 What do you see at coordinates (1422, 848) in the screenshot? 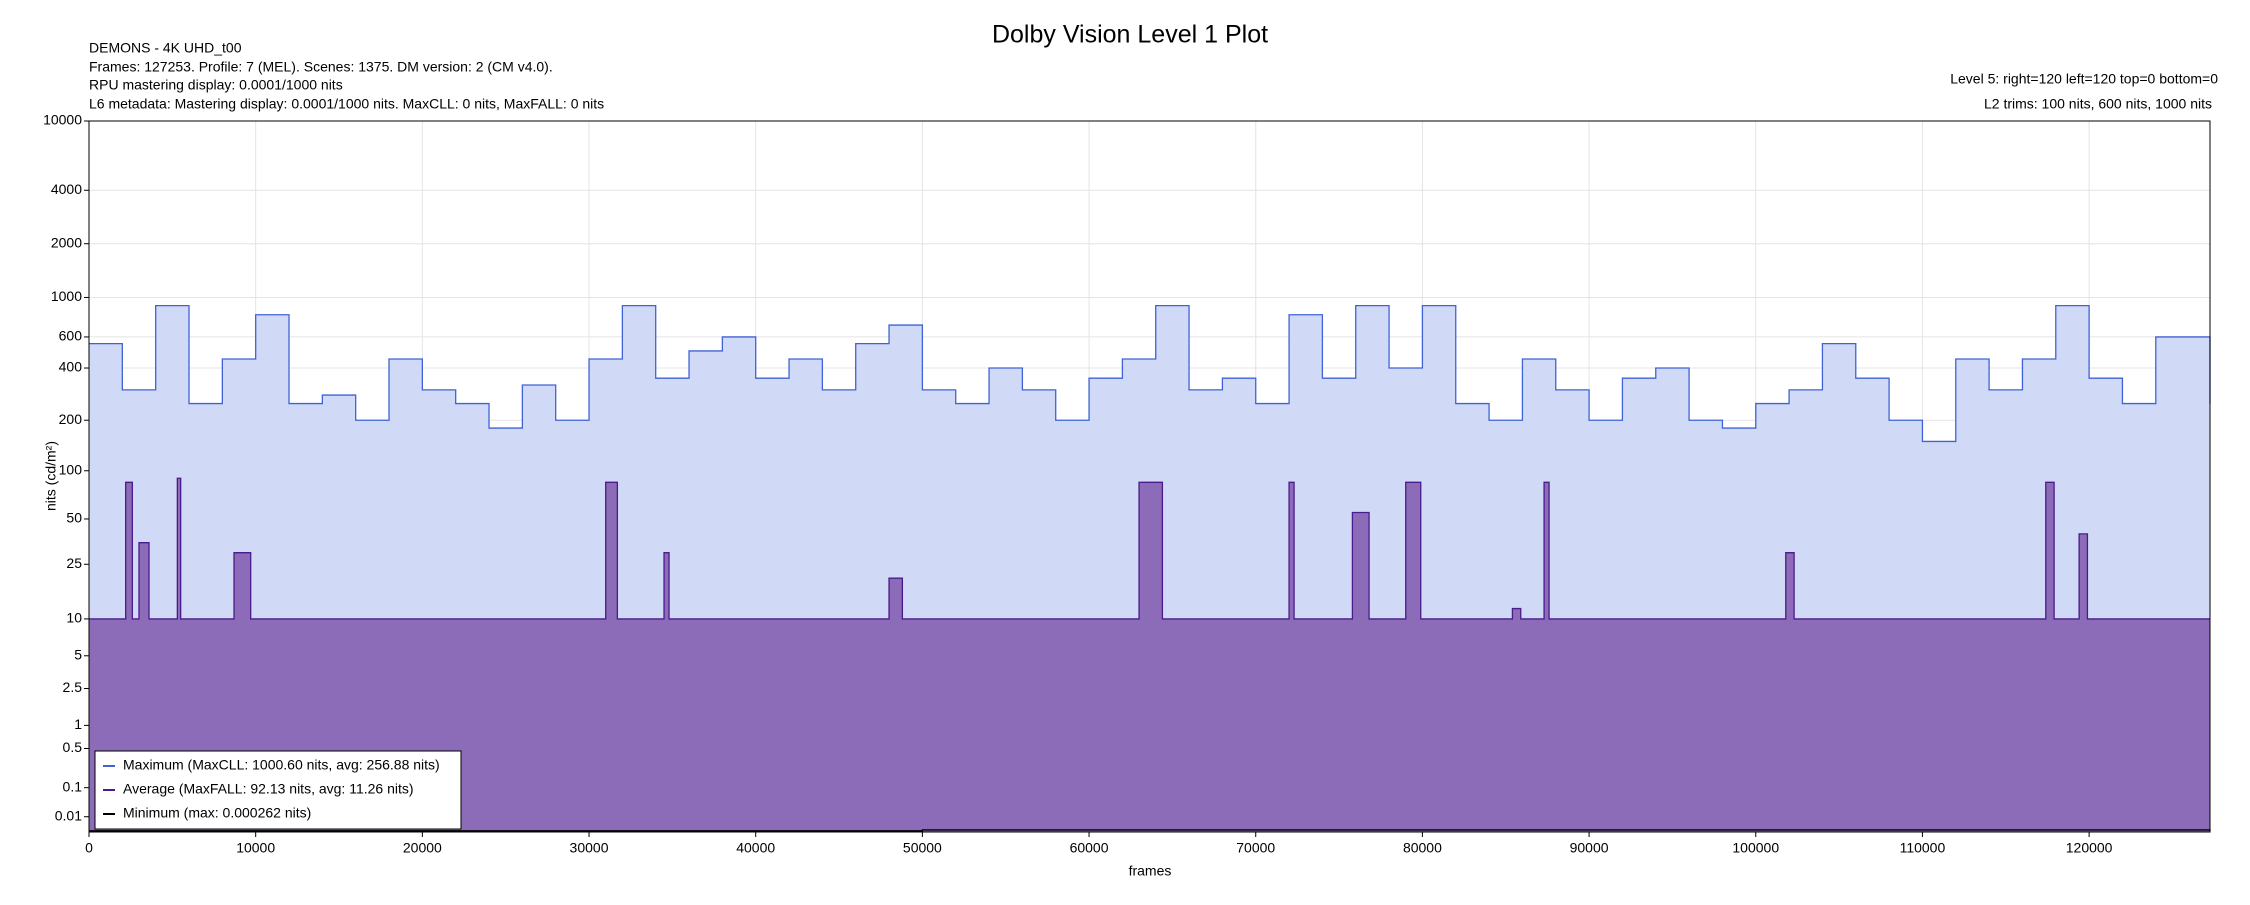
I see `x-tick-label: 80000` at bounding box center [1422, 848].